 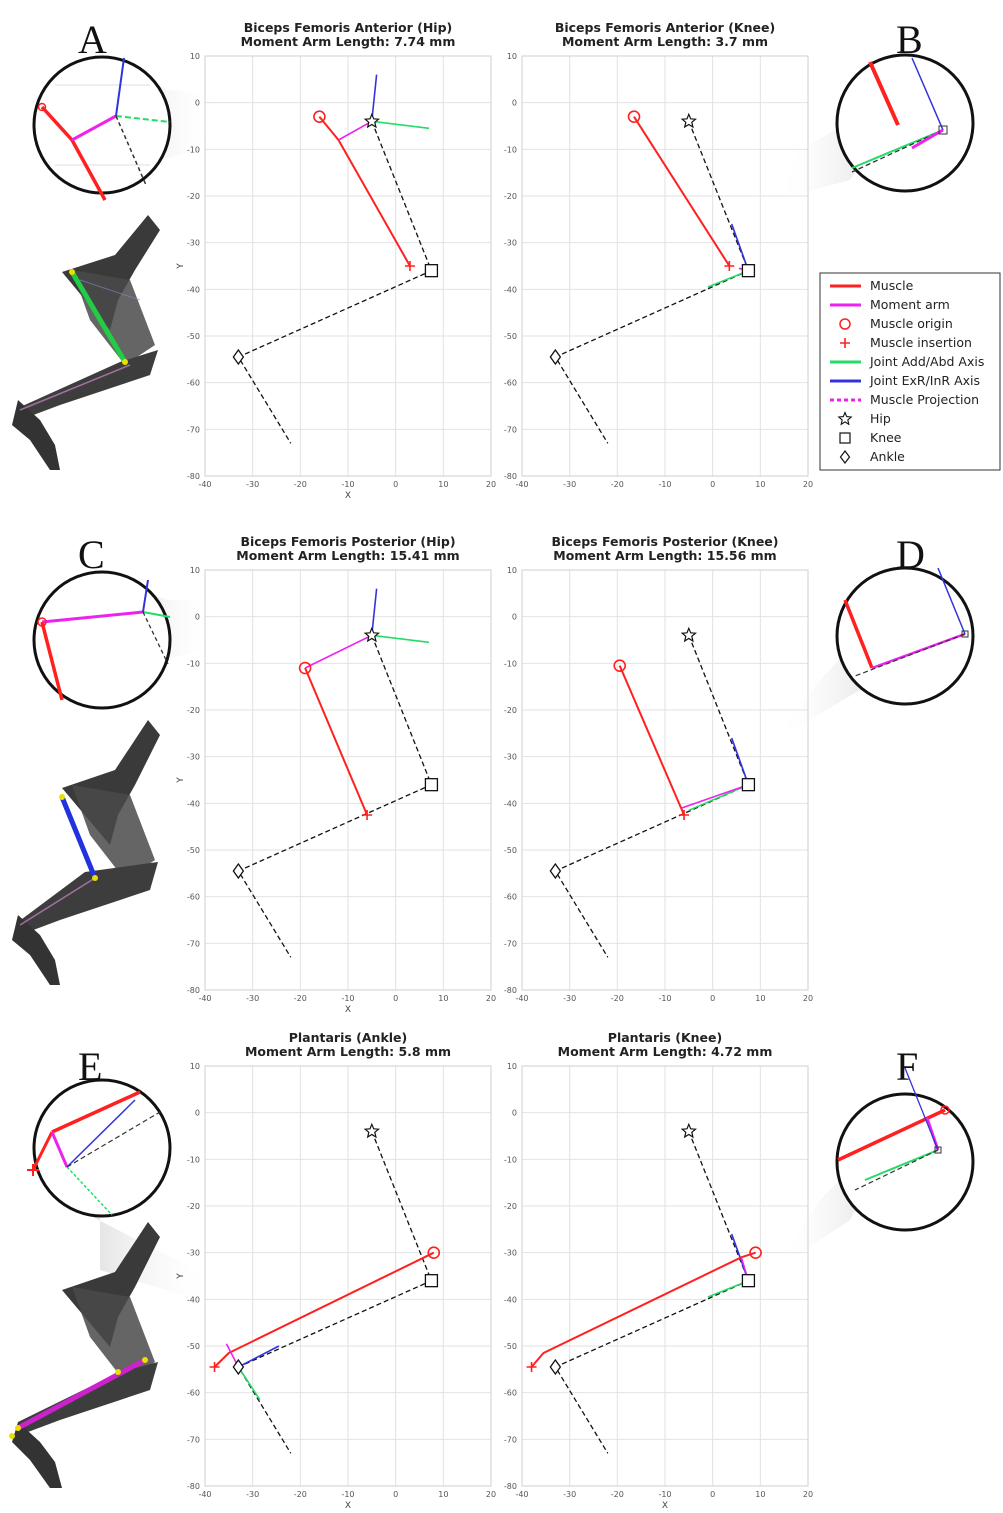 I want to click on legend-swatch, so click(x=845, y=438).